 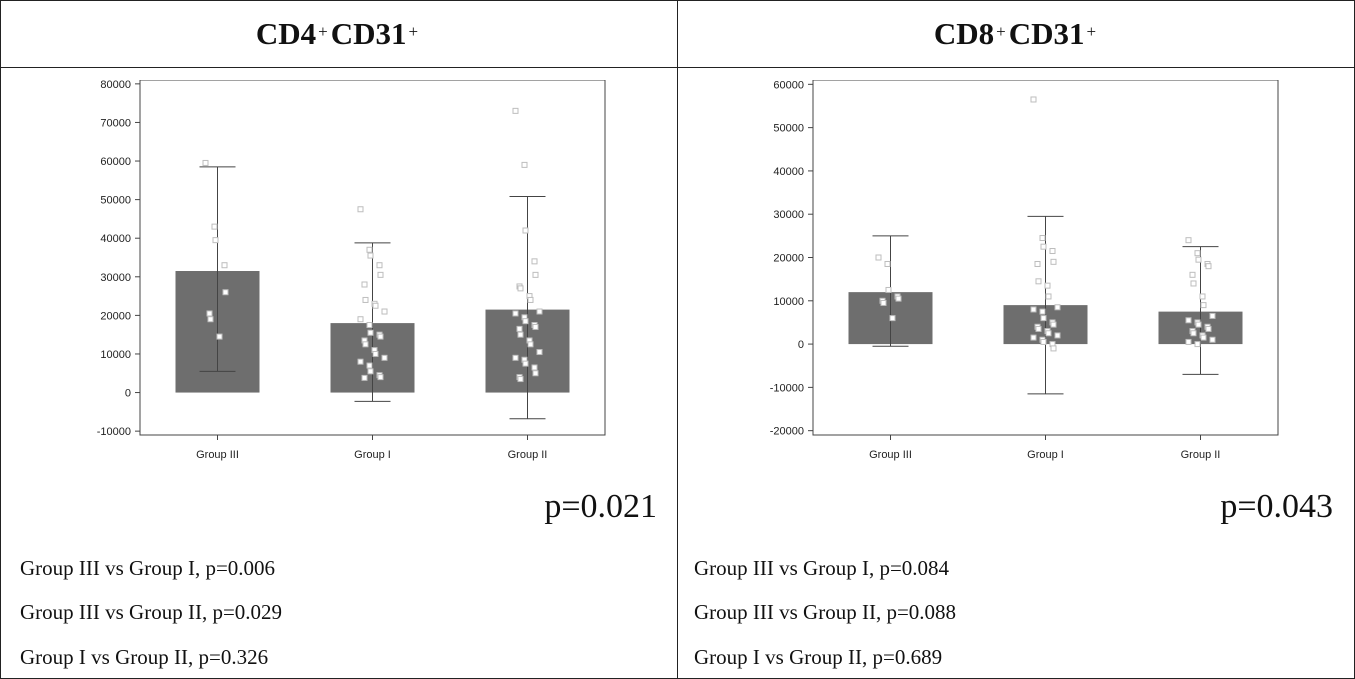 What do you see at coordinates (677, 339) in the screenshot?
I see `table-column-divider` at bounding box center [677, 339].